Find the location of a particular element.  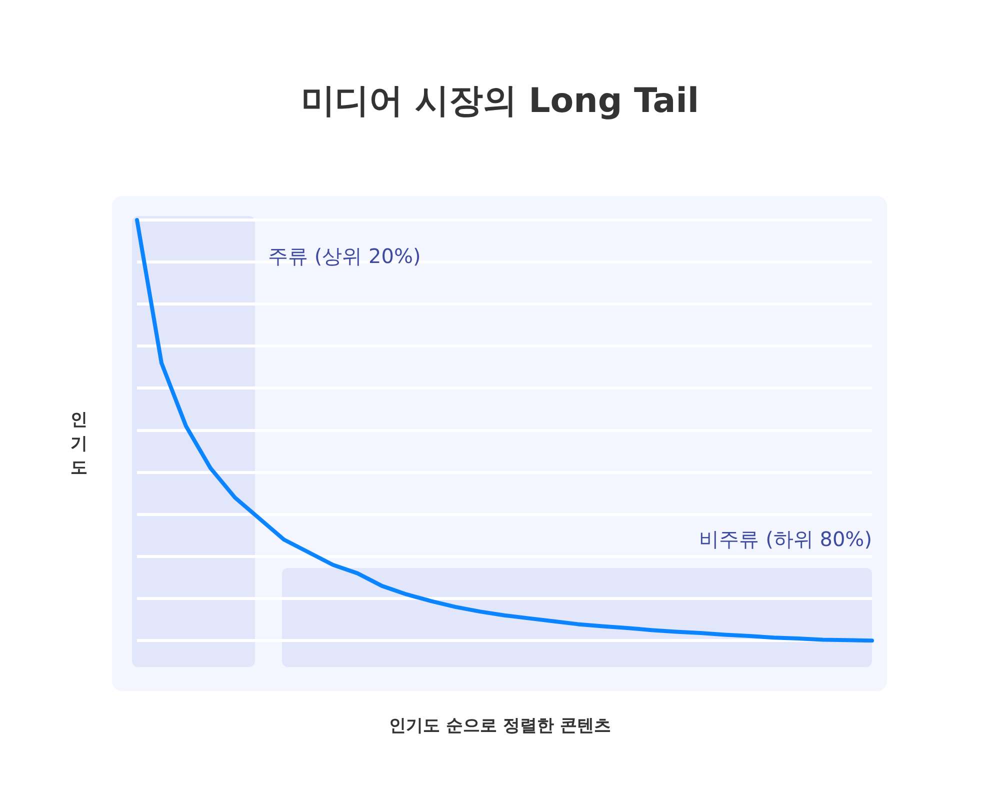

chart-title: 미디어 시장의 Long Tail is located at coordinates (500, 101).